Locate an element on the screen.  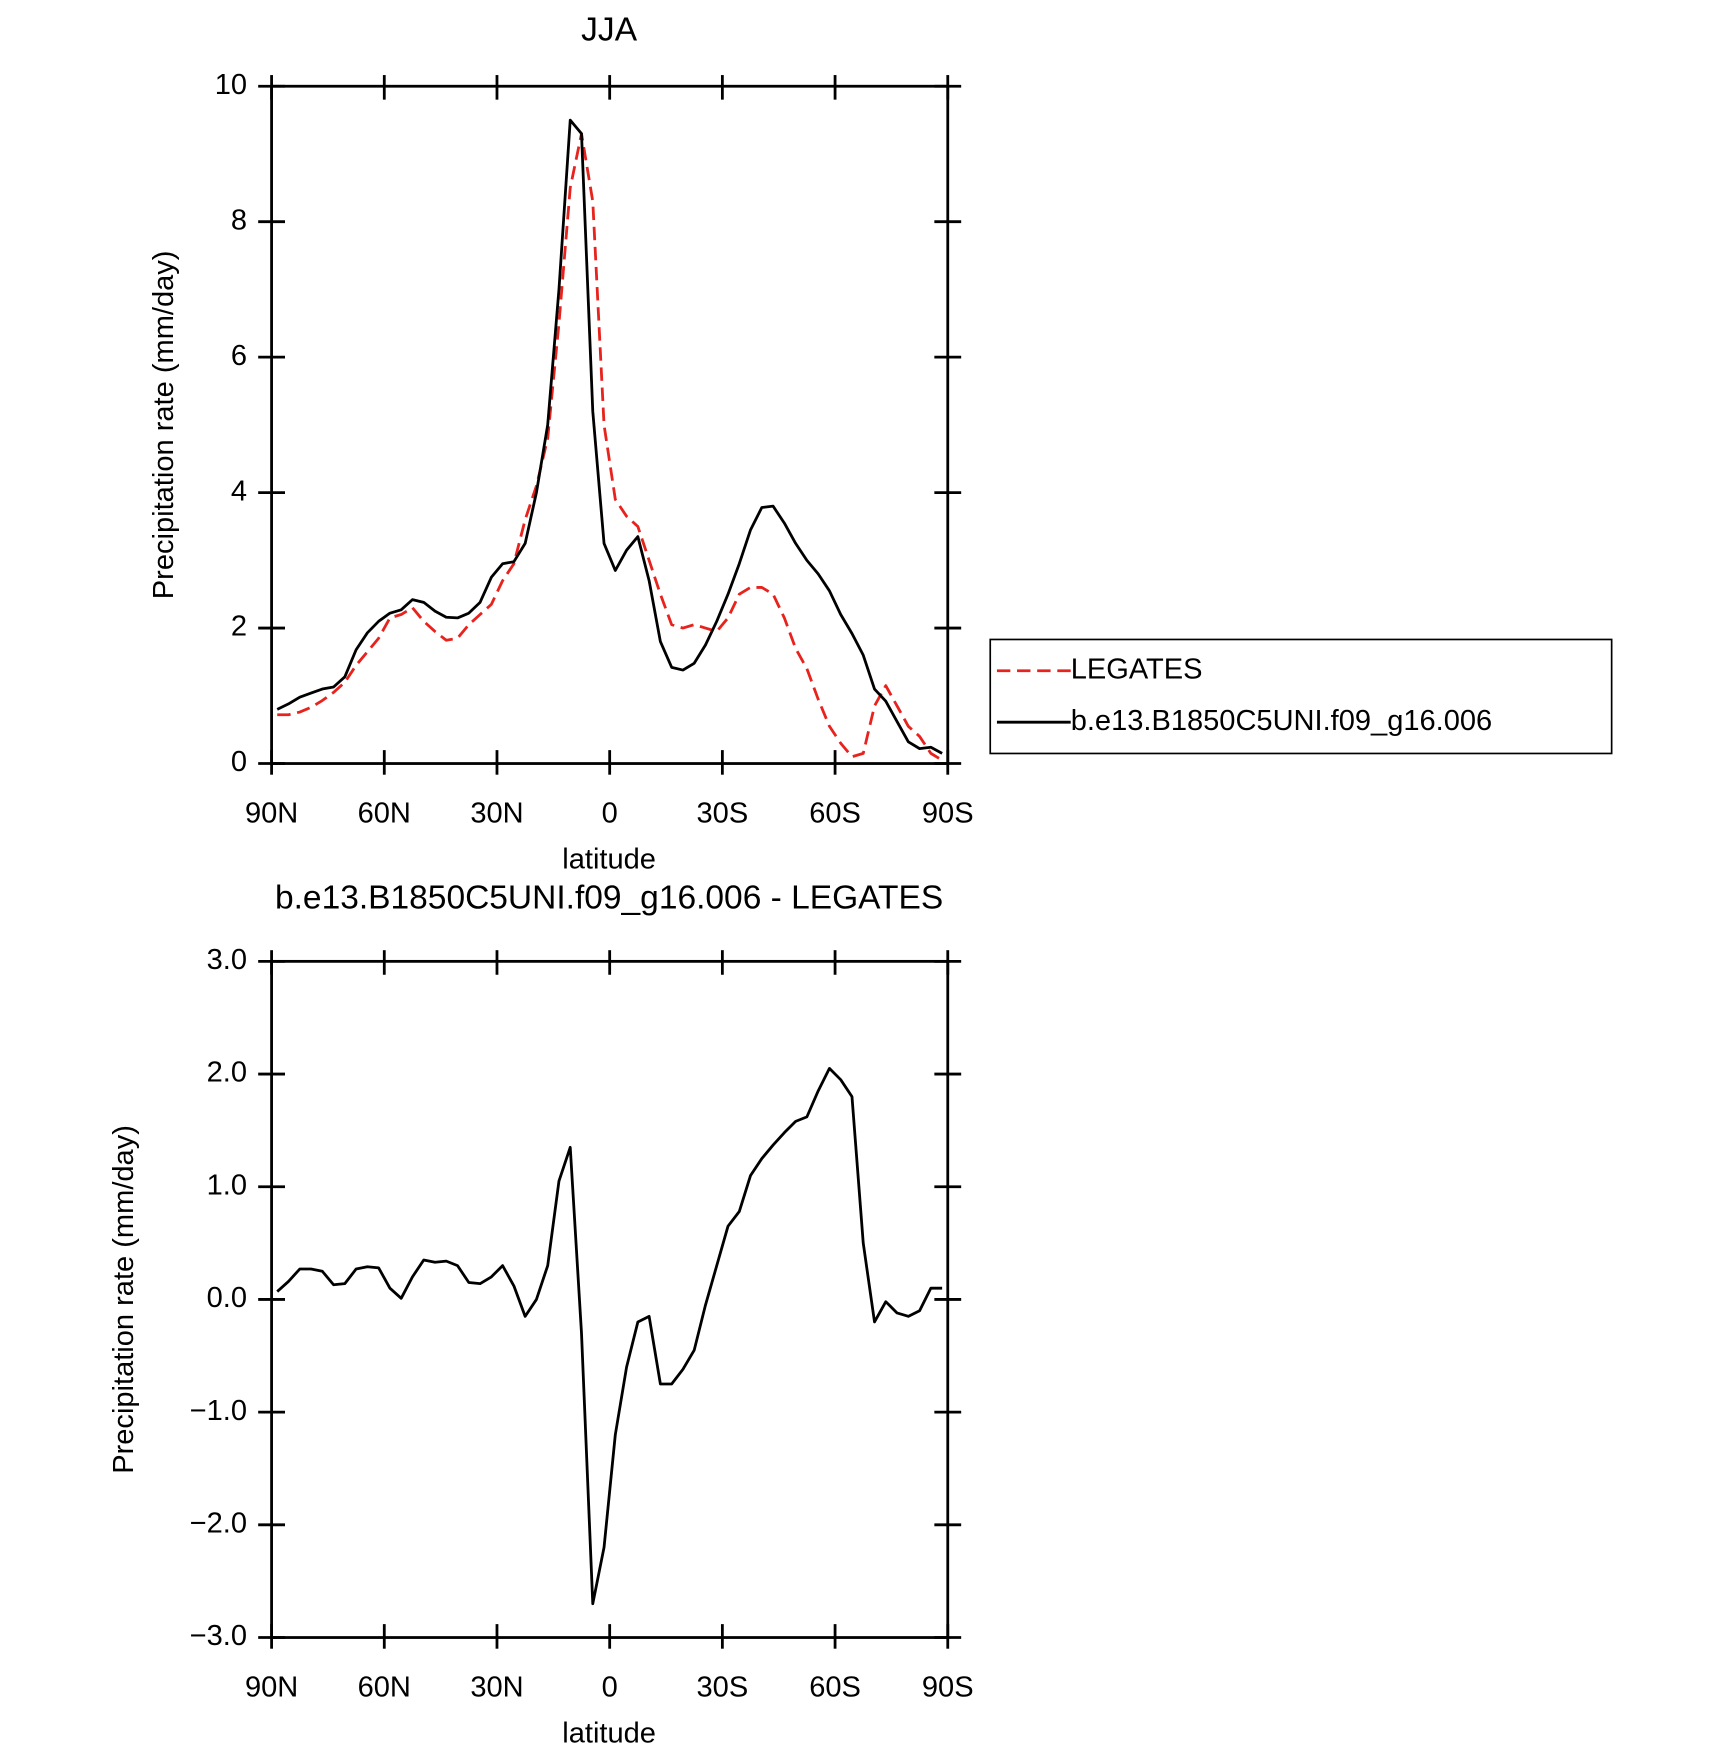
y-tick-label: −3.0 is located at coordinates (218, 1636).